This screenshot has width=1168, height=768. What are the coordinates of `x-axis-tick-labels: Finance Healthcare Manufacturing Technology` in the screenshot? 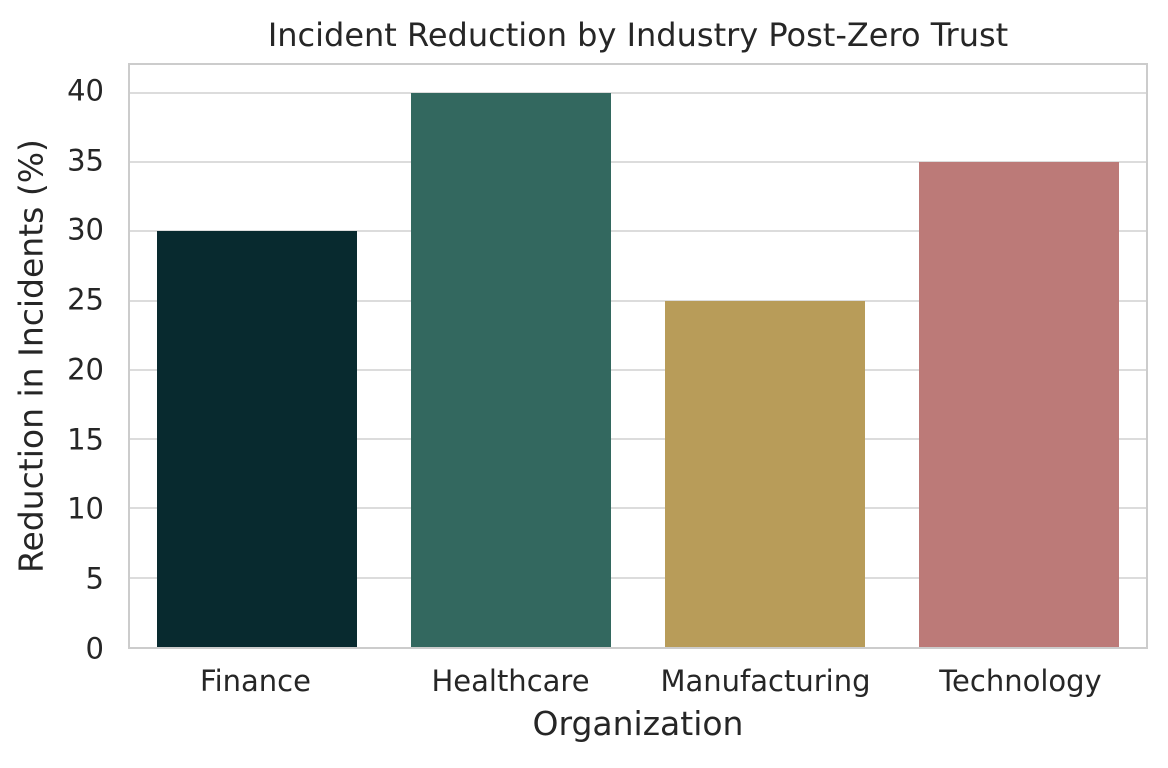 It's located at (638, 683).